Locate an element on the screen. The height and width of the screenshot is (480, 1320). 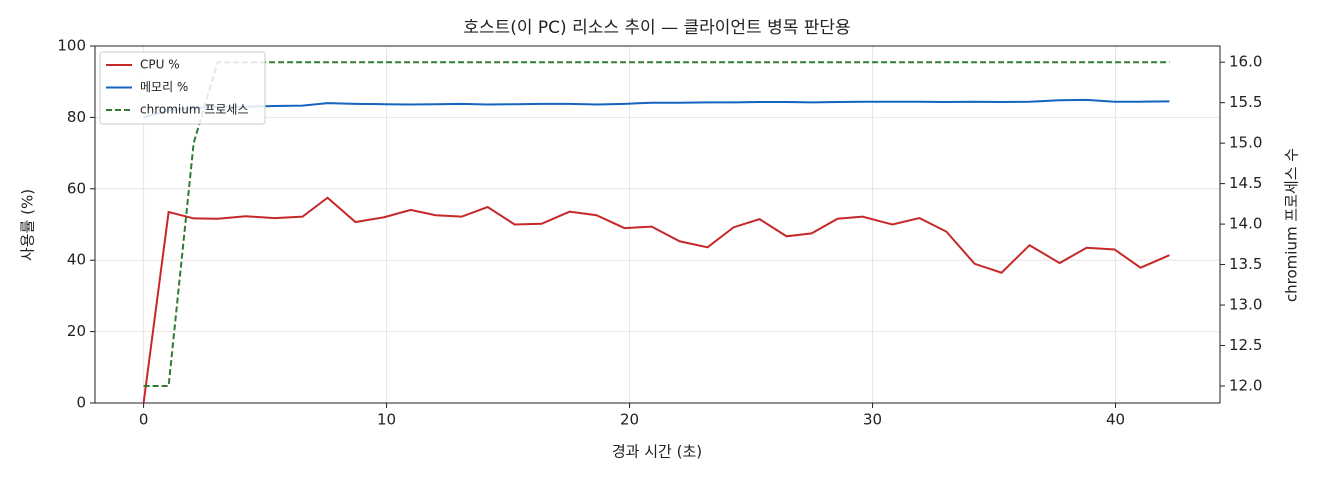
y-tick-label: 20 is located at coordinates (76, 331).